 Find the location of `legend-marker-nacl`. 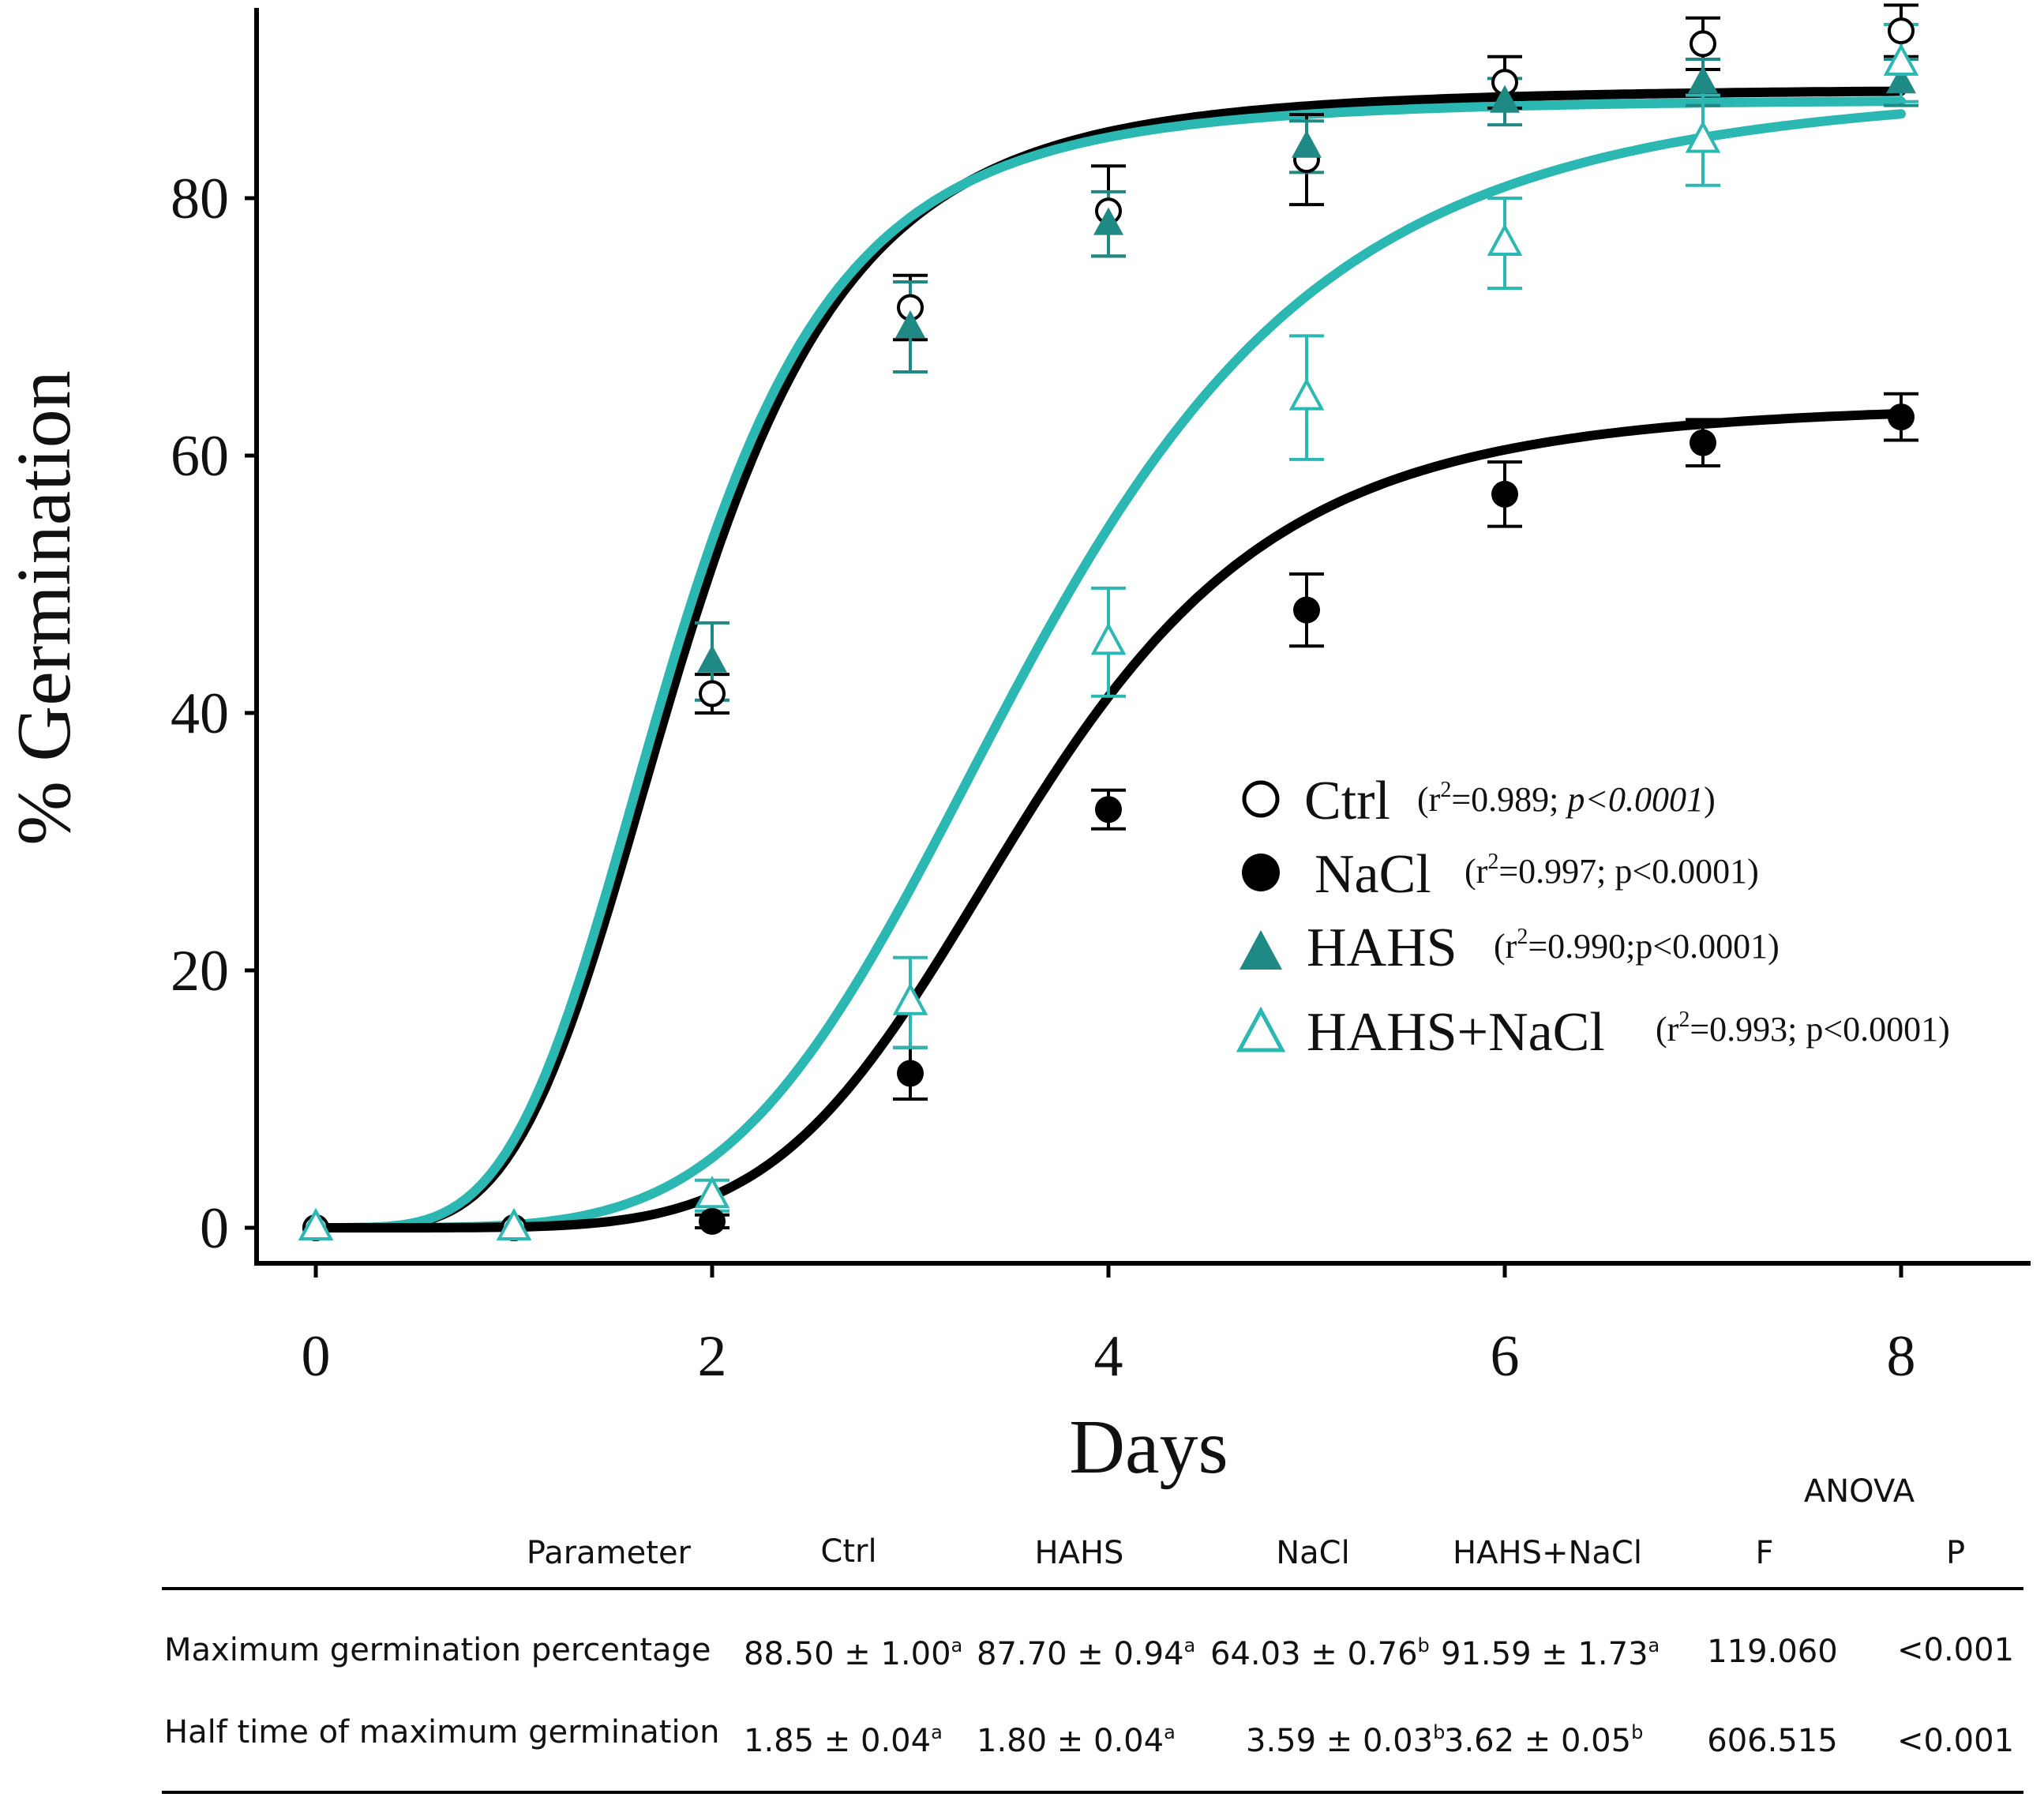

legend-marker-nacl is located at coordinates (1261, 872).